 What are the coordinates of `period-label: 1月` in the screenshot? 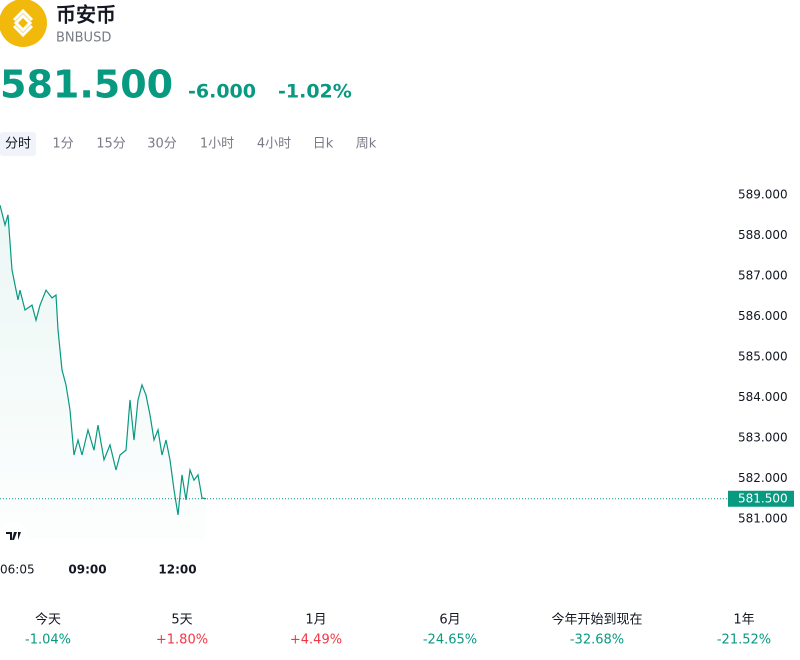 It's located at (315, 620).